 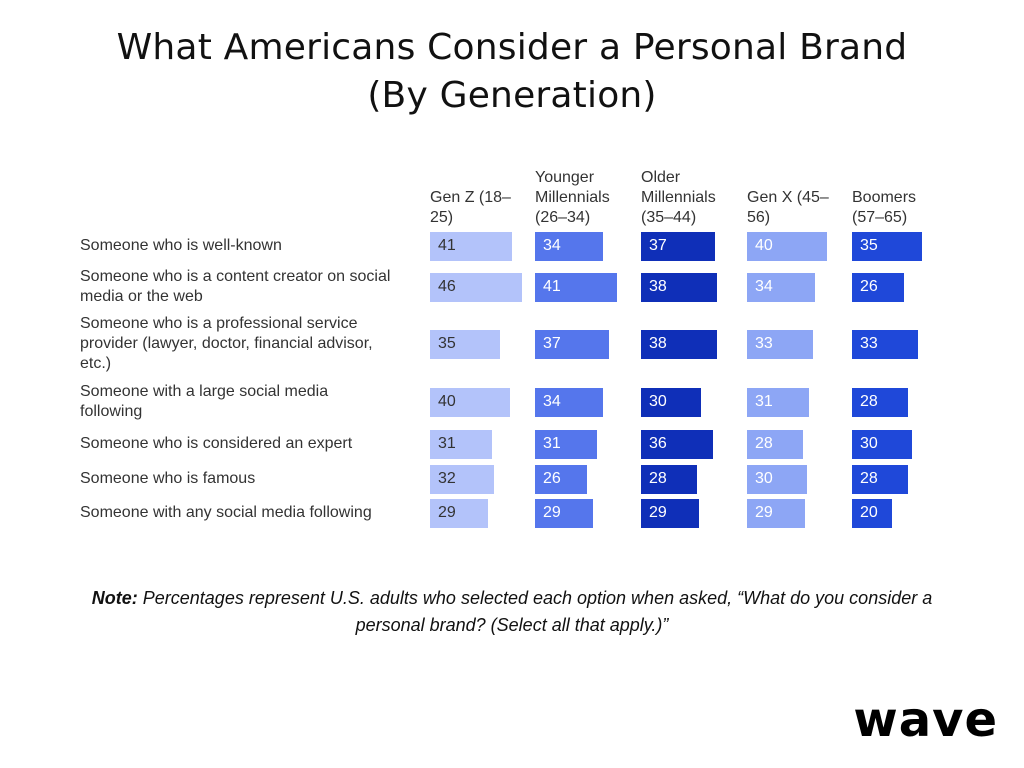 I want to click on bar-5-1: 26, so click(x=561, y=479).